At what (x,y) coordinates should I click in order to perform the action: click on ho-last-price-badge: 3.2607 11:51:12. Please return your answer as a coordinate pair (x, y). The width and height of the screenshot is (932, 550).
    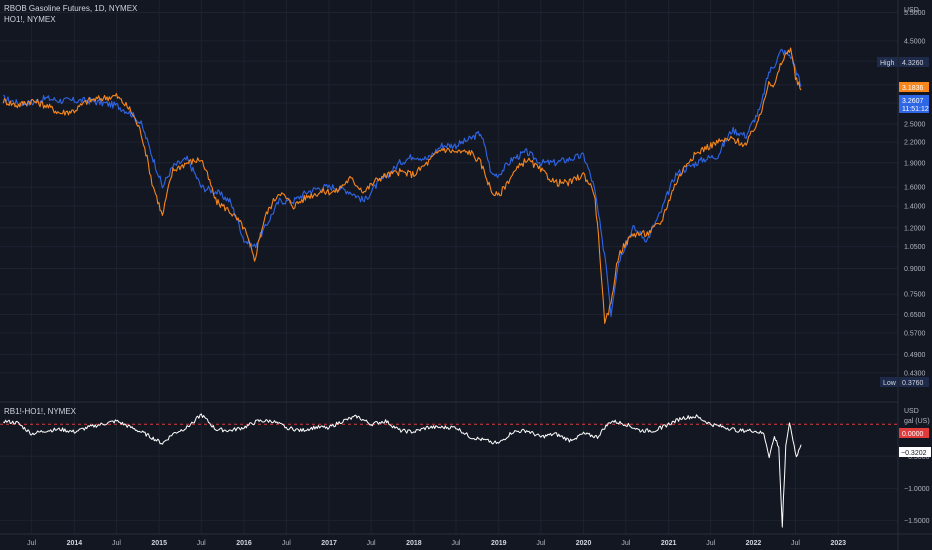
    Looking at the image, I should click on (914, 104).